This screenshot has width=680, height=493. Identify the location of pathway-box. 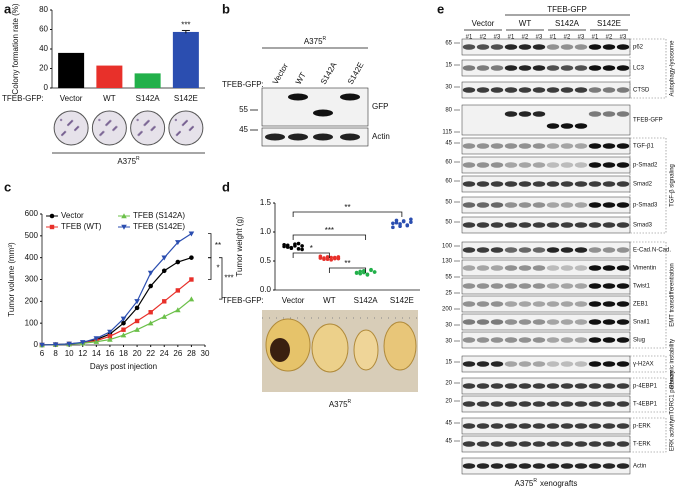
(648, 395).